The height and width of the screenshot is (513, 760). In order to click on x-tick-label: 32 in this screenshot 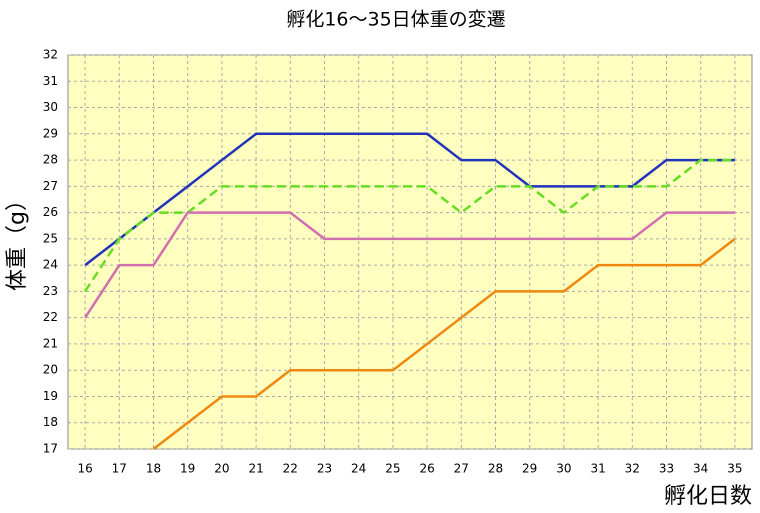, I will do `click(632, 469)`.